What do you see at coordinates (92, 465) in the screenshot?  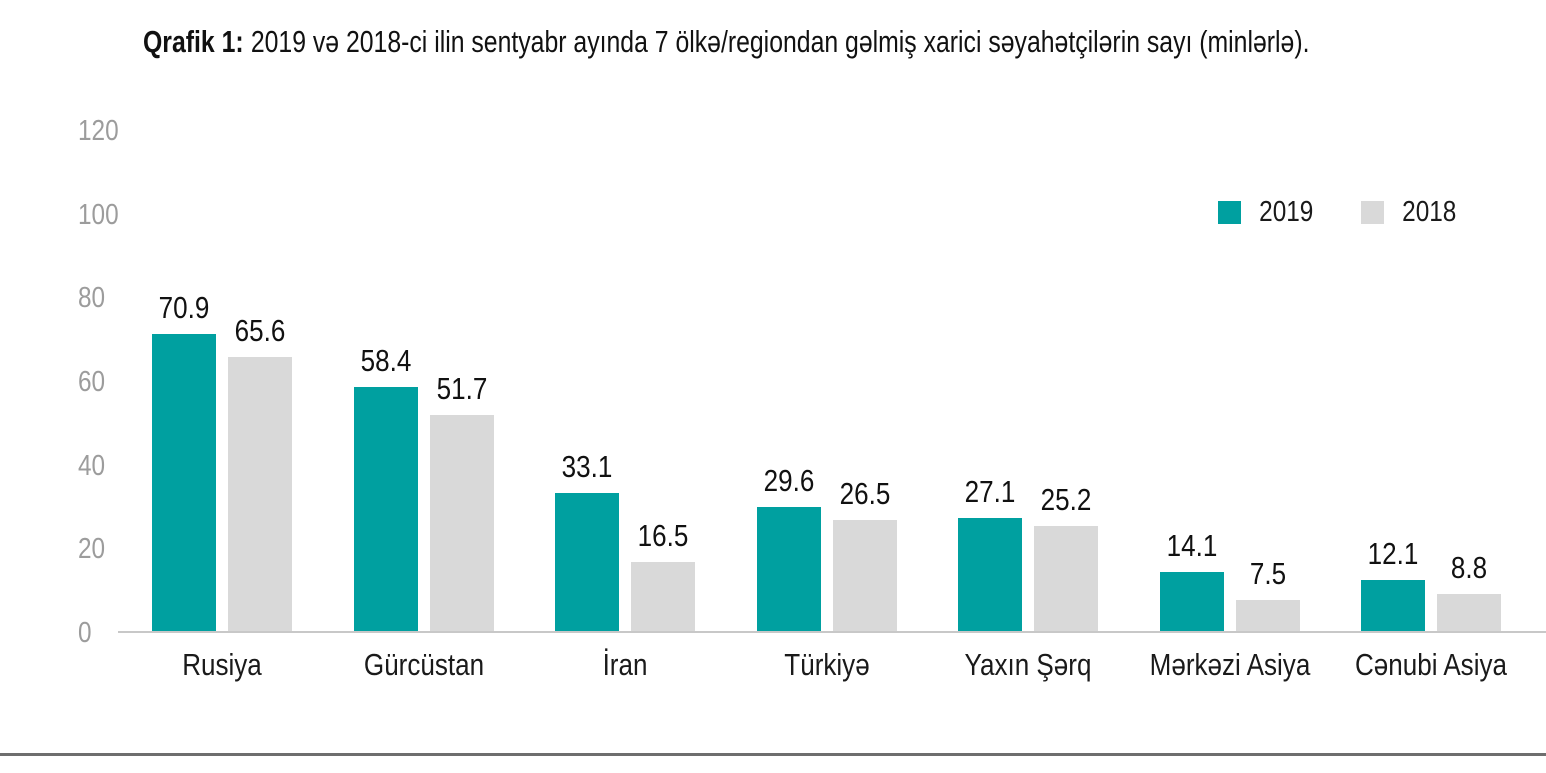 I see `y-tick-label-40: 40` at bounding box center [92, 465].